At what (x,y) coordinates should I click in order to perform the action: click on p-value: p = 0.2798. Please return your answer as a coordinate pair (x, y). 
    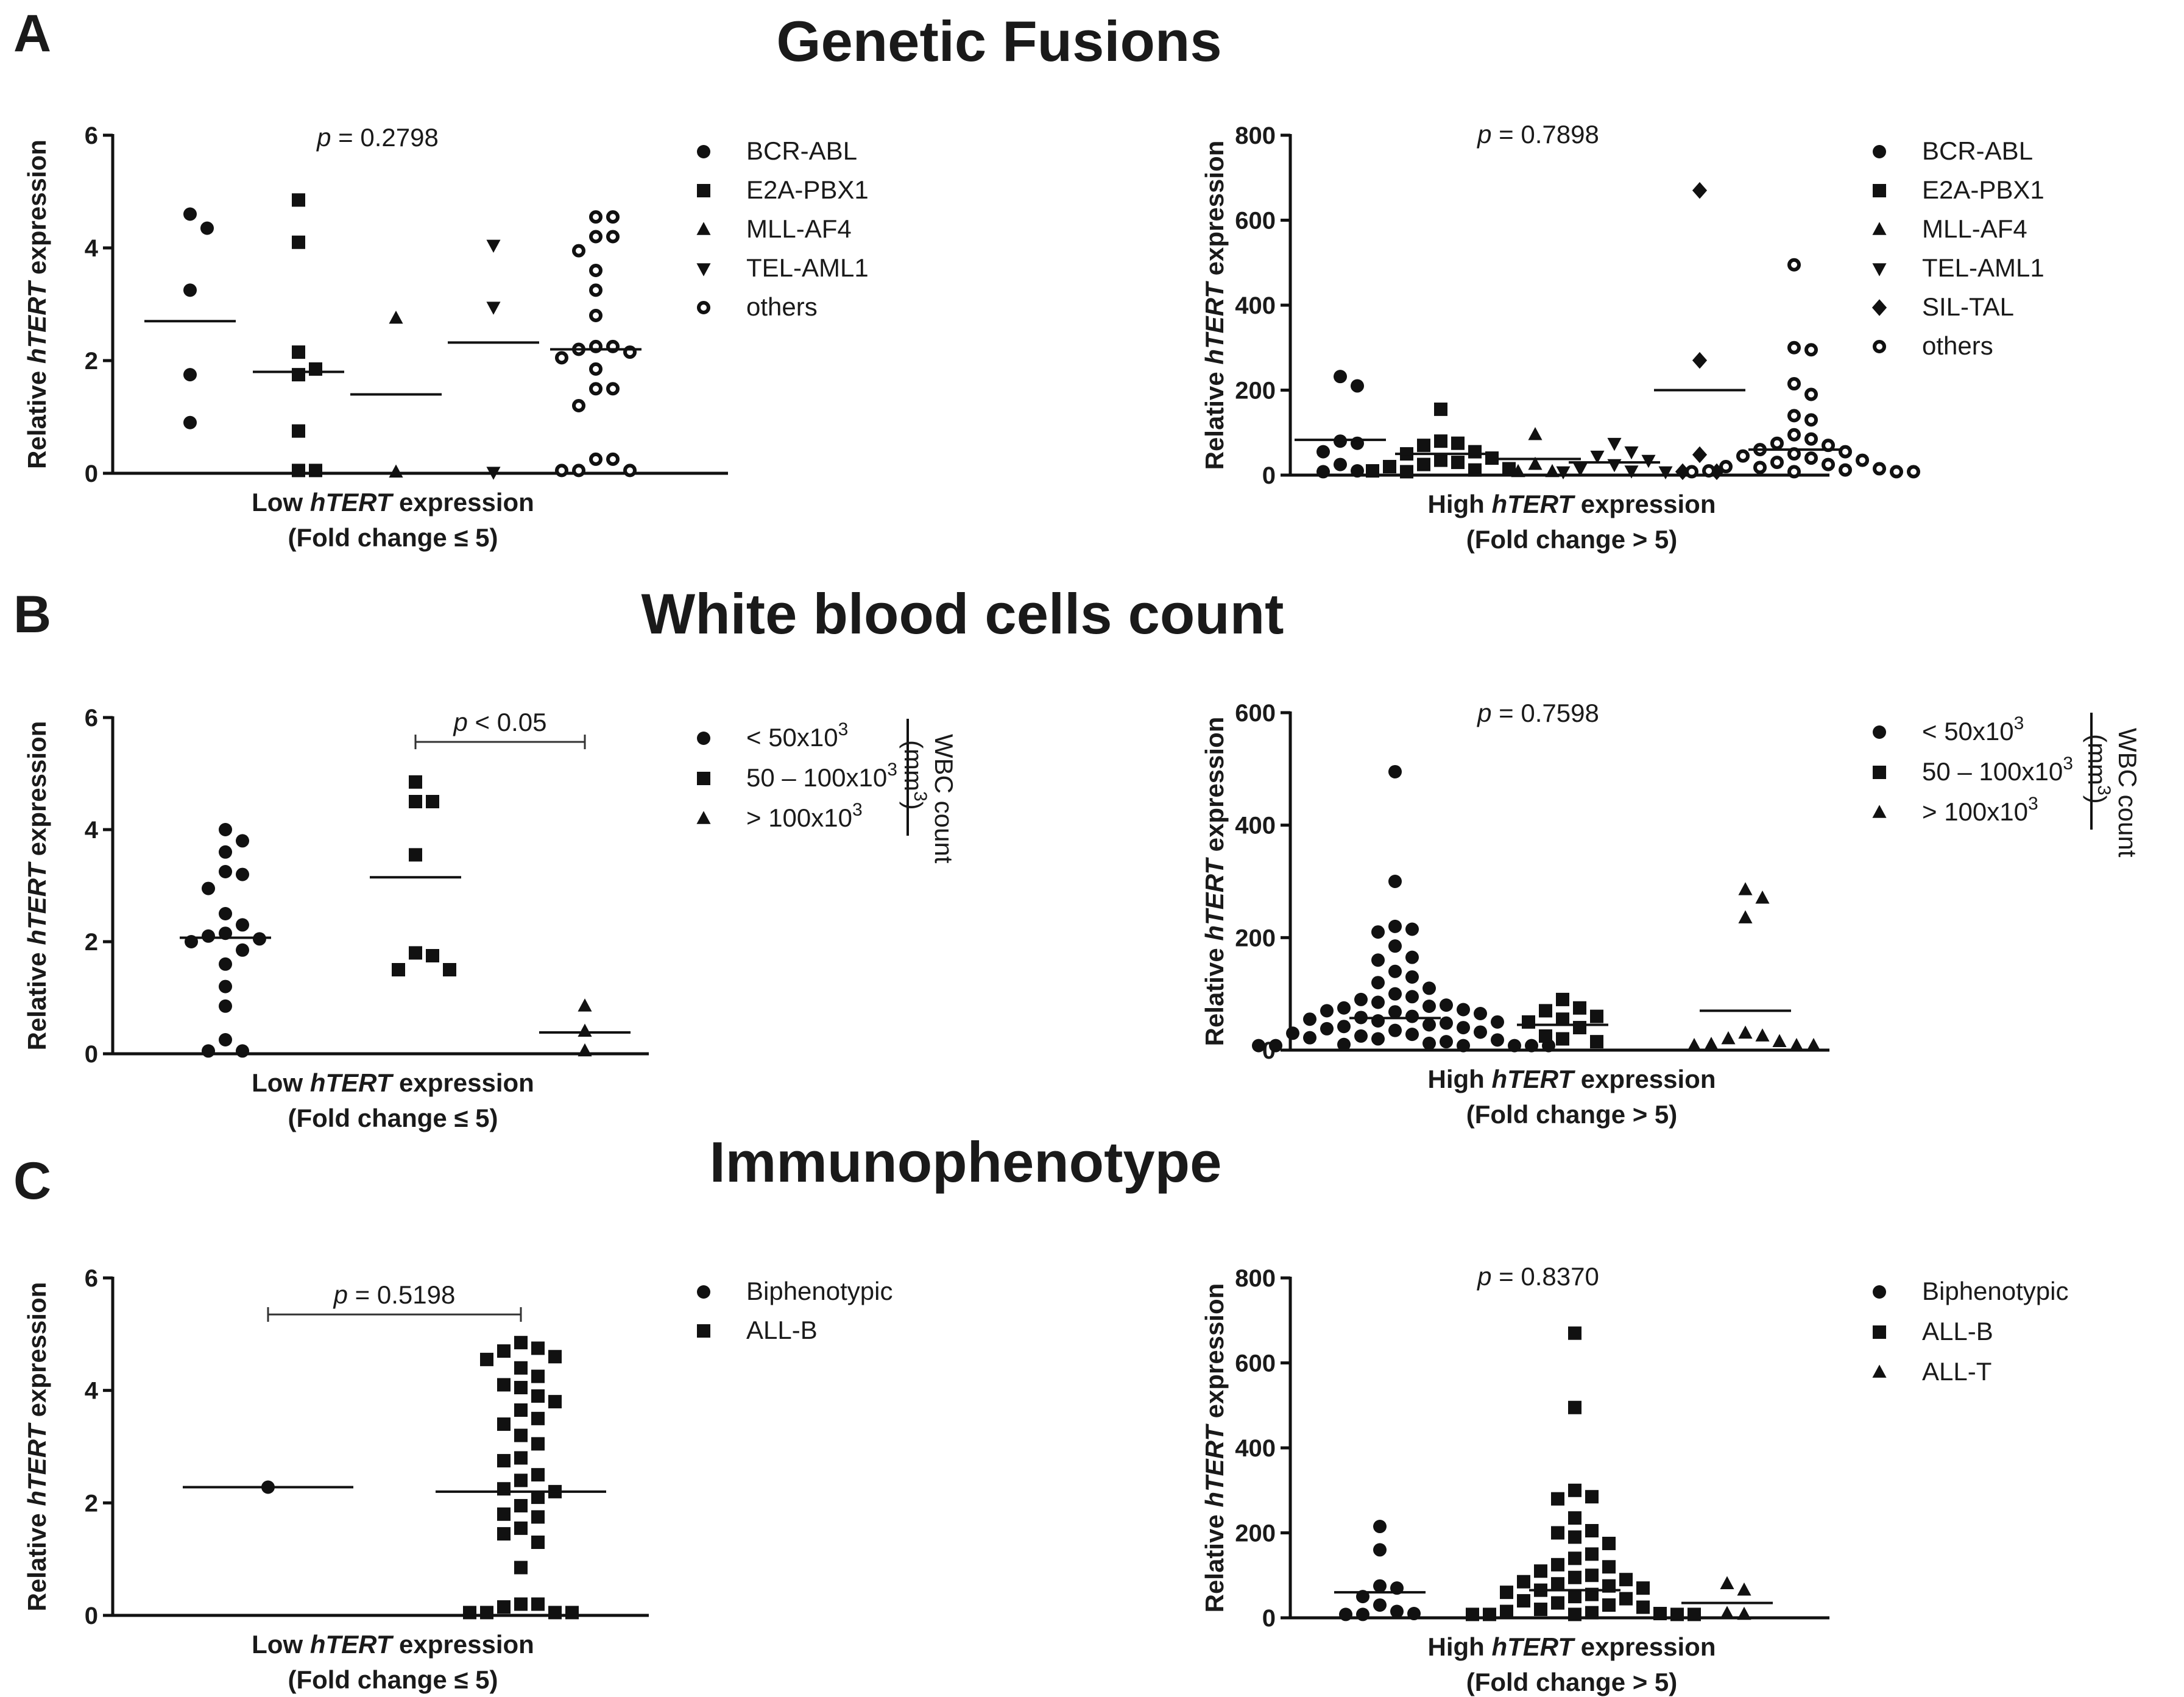
    Looking at the image, I should click on (377, 137).